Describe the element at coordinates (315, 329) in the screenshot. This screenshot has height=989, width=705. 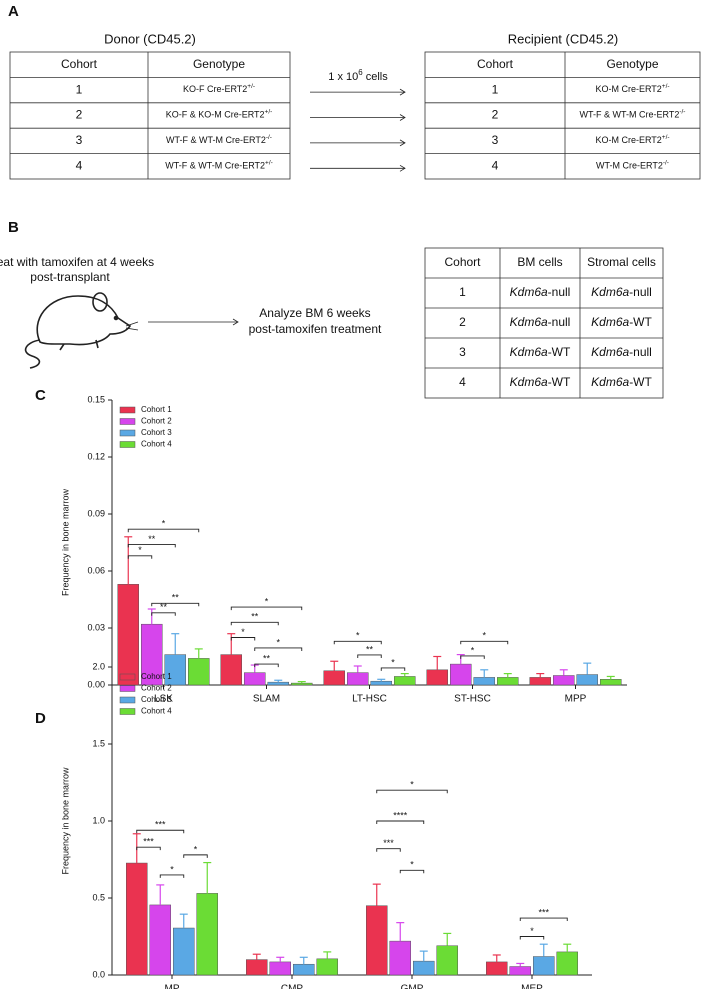
I see `analysis-text: post-tamoxifen treatment` at that location.